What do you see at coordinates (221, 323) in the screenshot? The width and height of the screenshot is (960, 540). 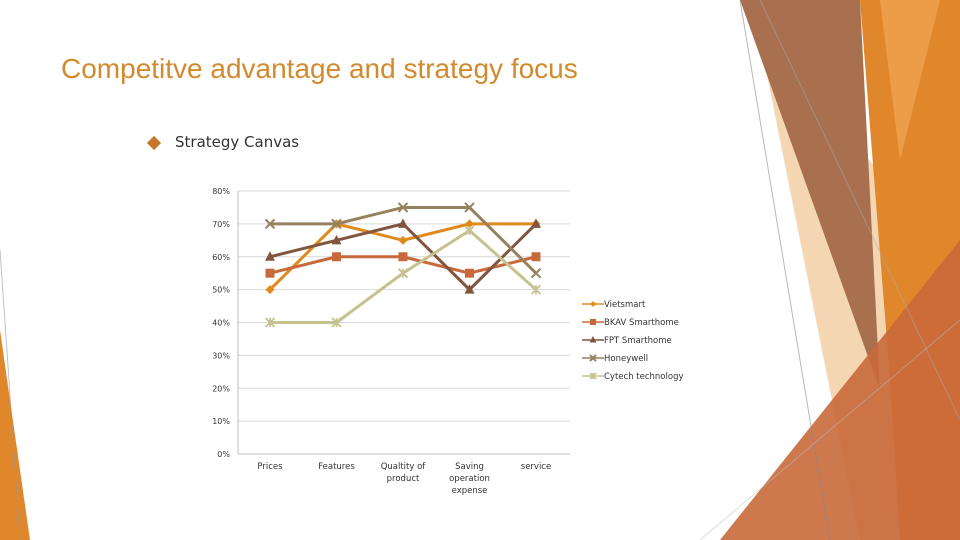 I see `y-tick-label: 40%` at bounding box center [221, 323].